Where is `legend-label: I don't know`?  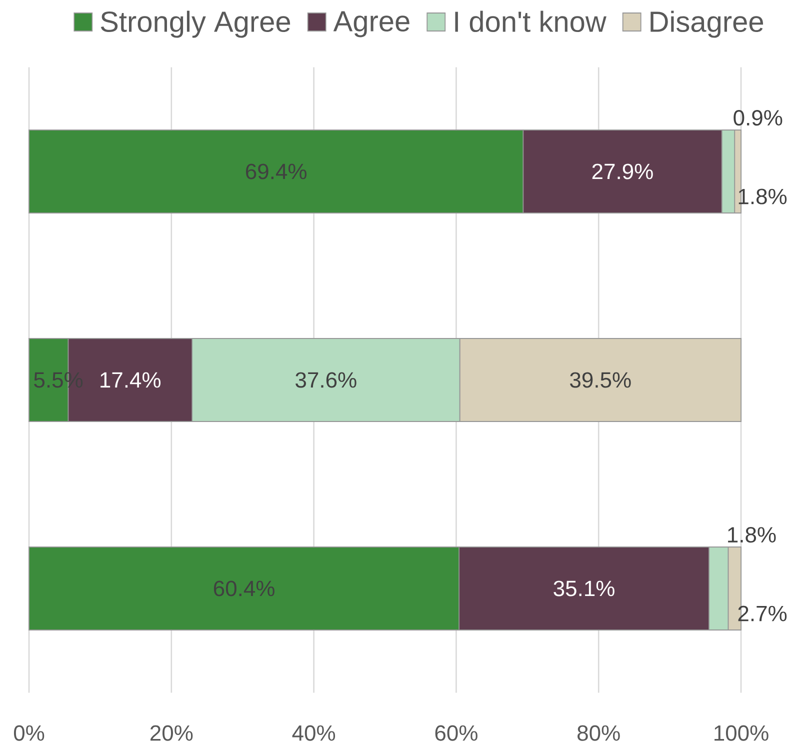
legend-label: I don't know is located at coordinates (530, 21).